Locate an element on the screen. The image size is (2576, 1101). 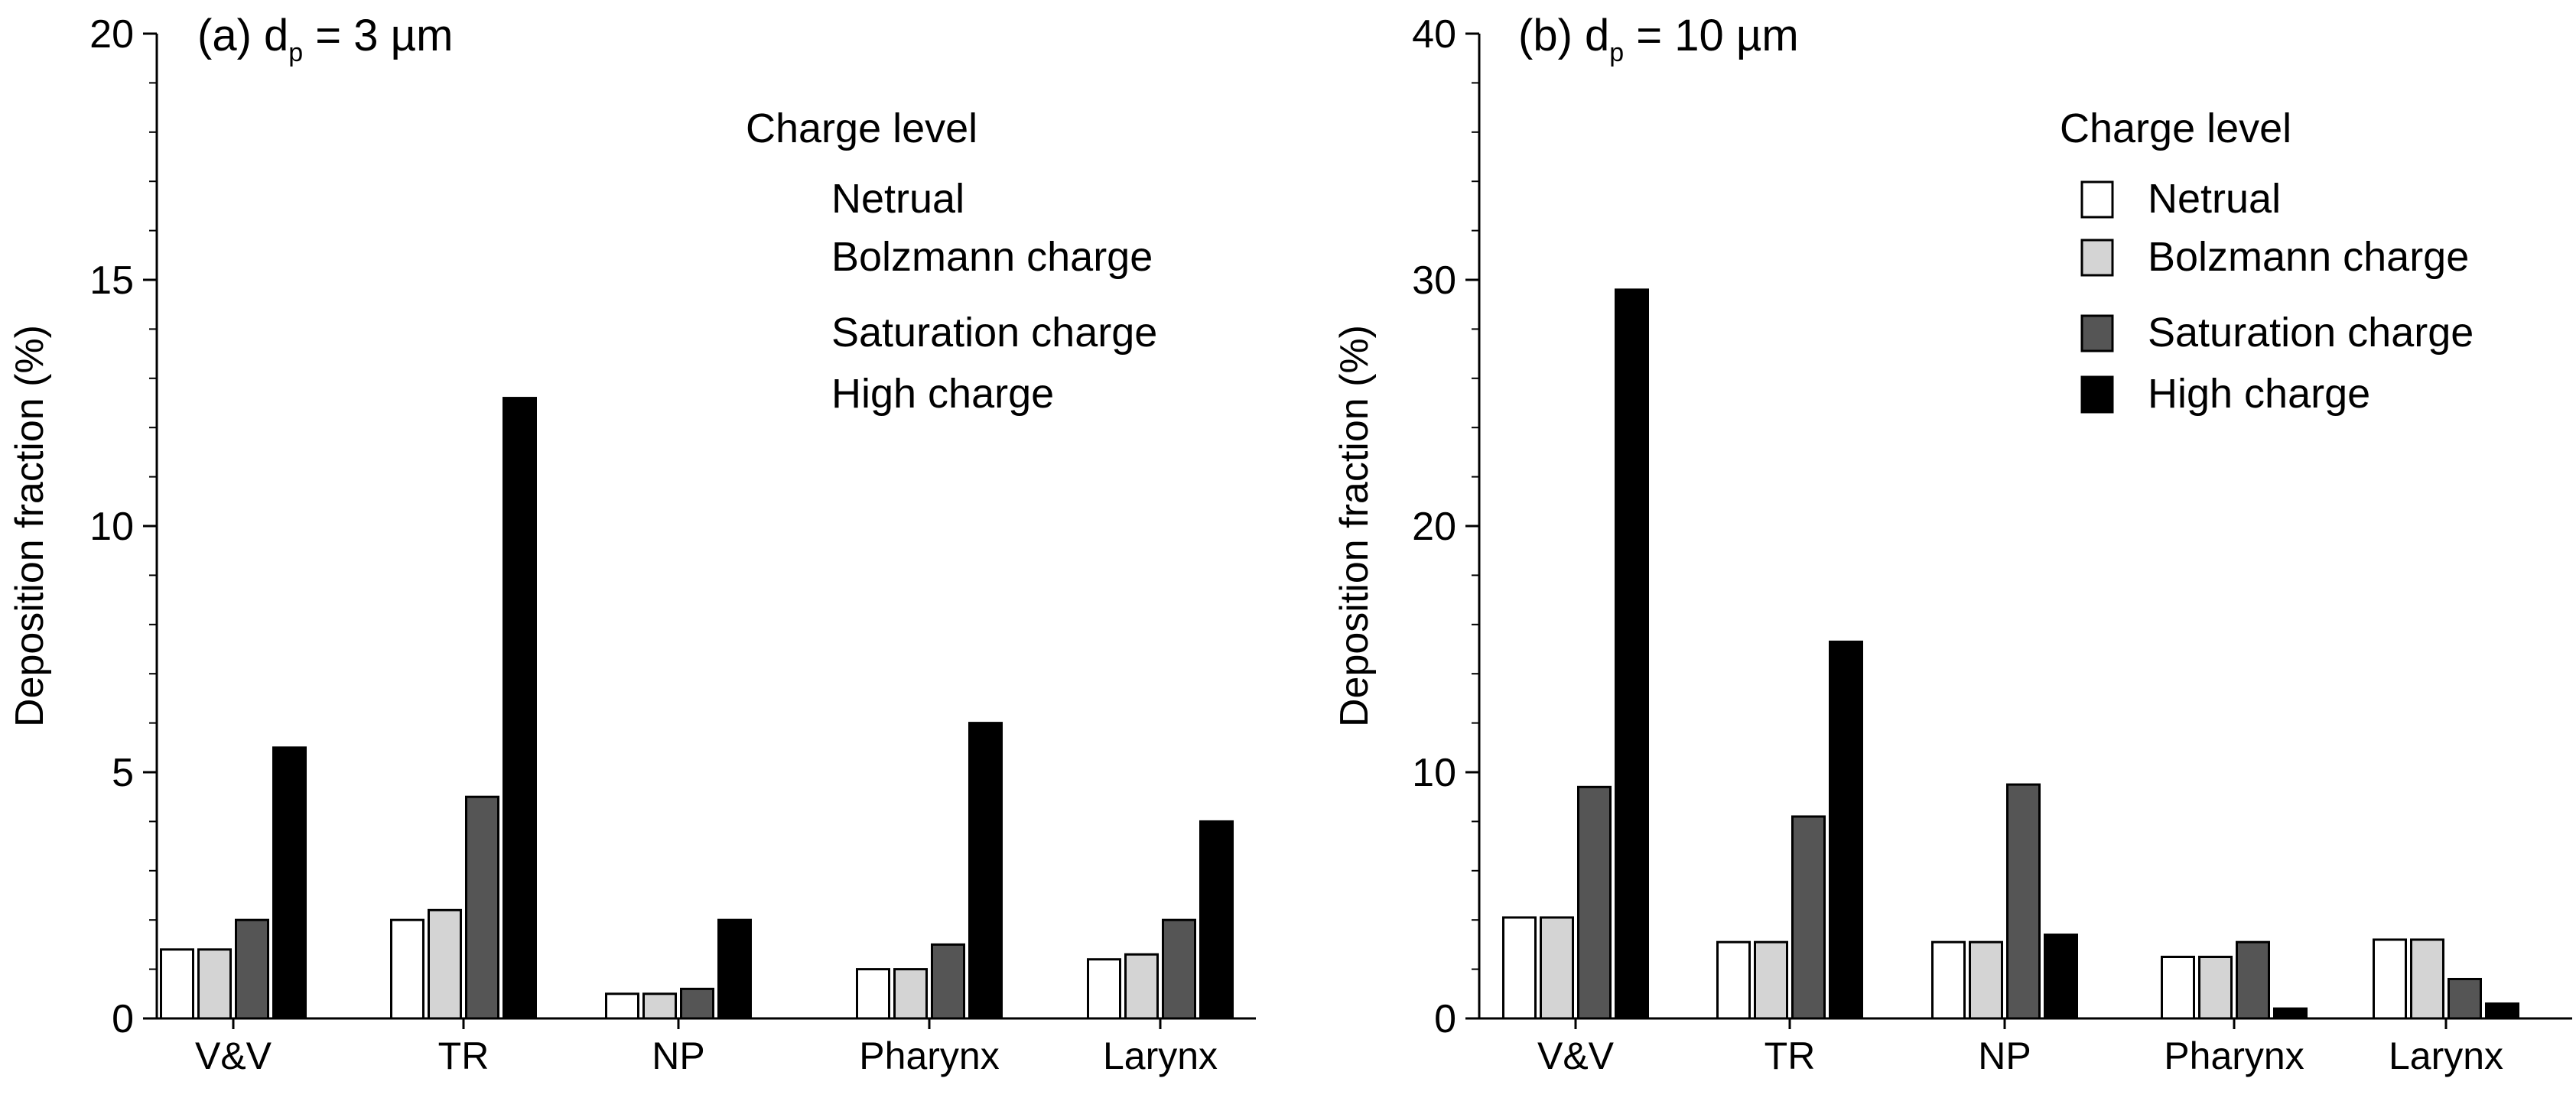
y-tick-label: 5 is located at coordinates (123, 773).